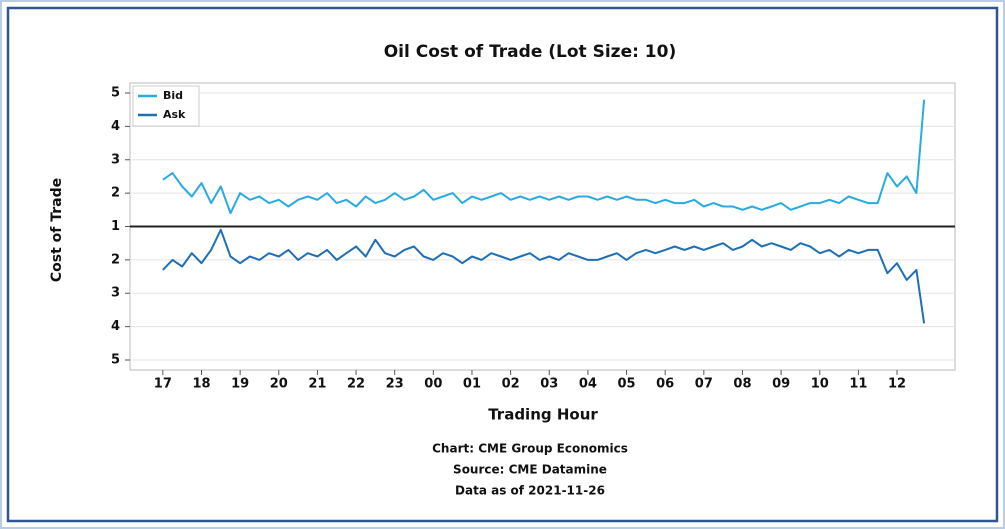 This screenshot has height=529, width=1005. Describe the element at coordinates (433, 384) in the screenshot. I see `x-tick-label: 00` at that location.